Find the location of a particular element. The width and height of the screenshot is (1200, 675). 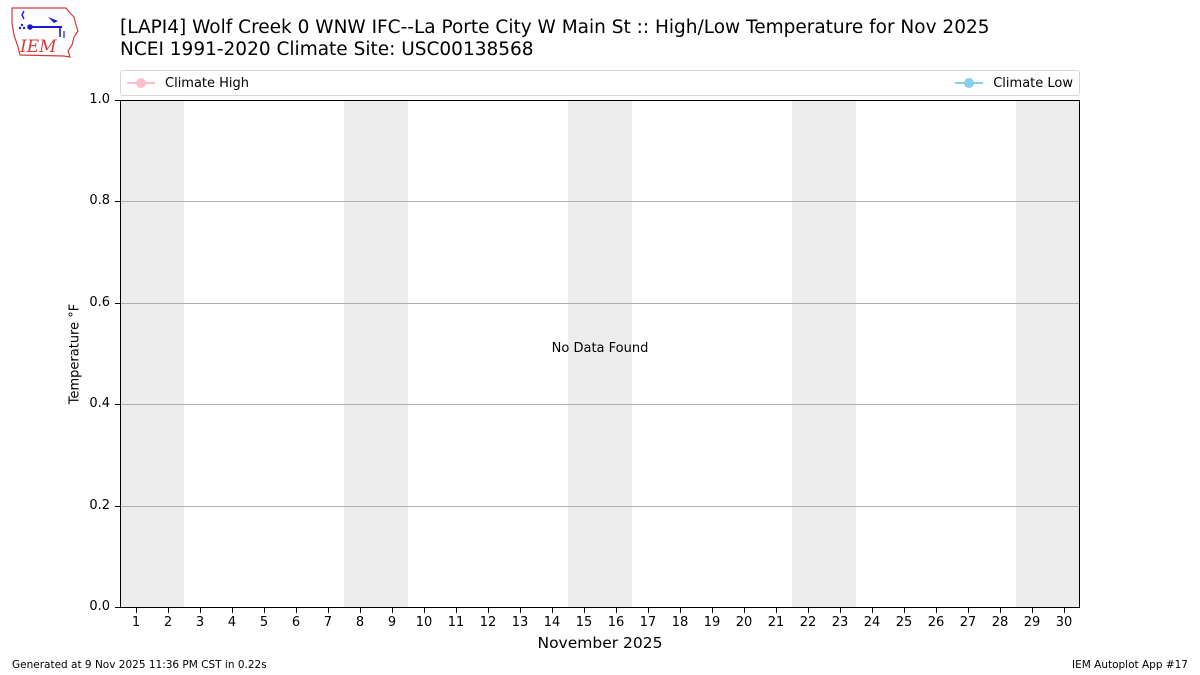

climate-high-marker-icon is located at coordinates (141, 83).